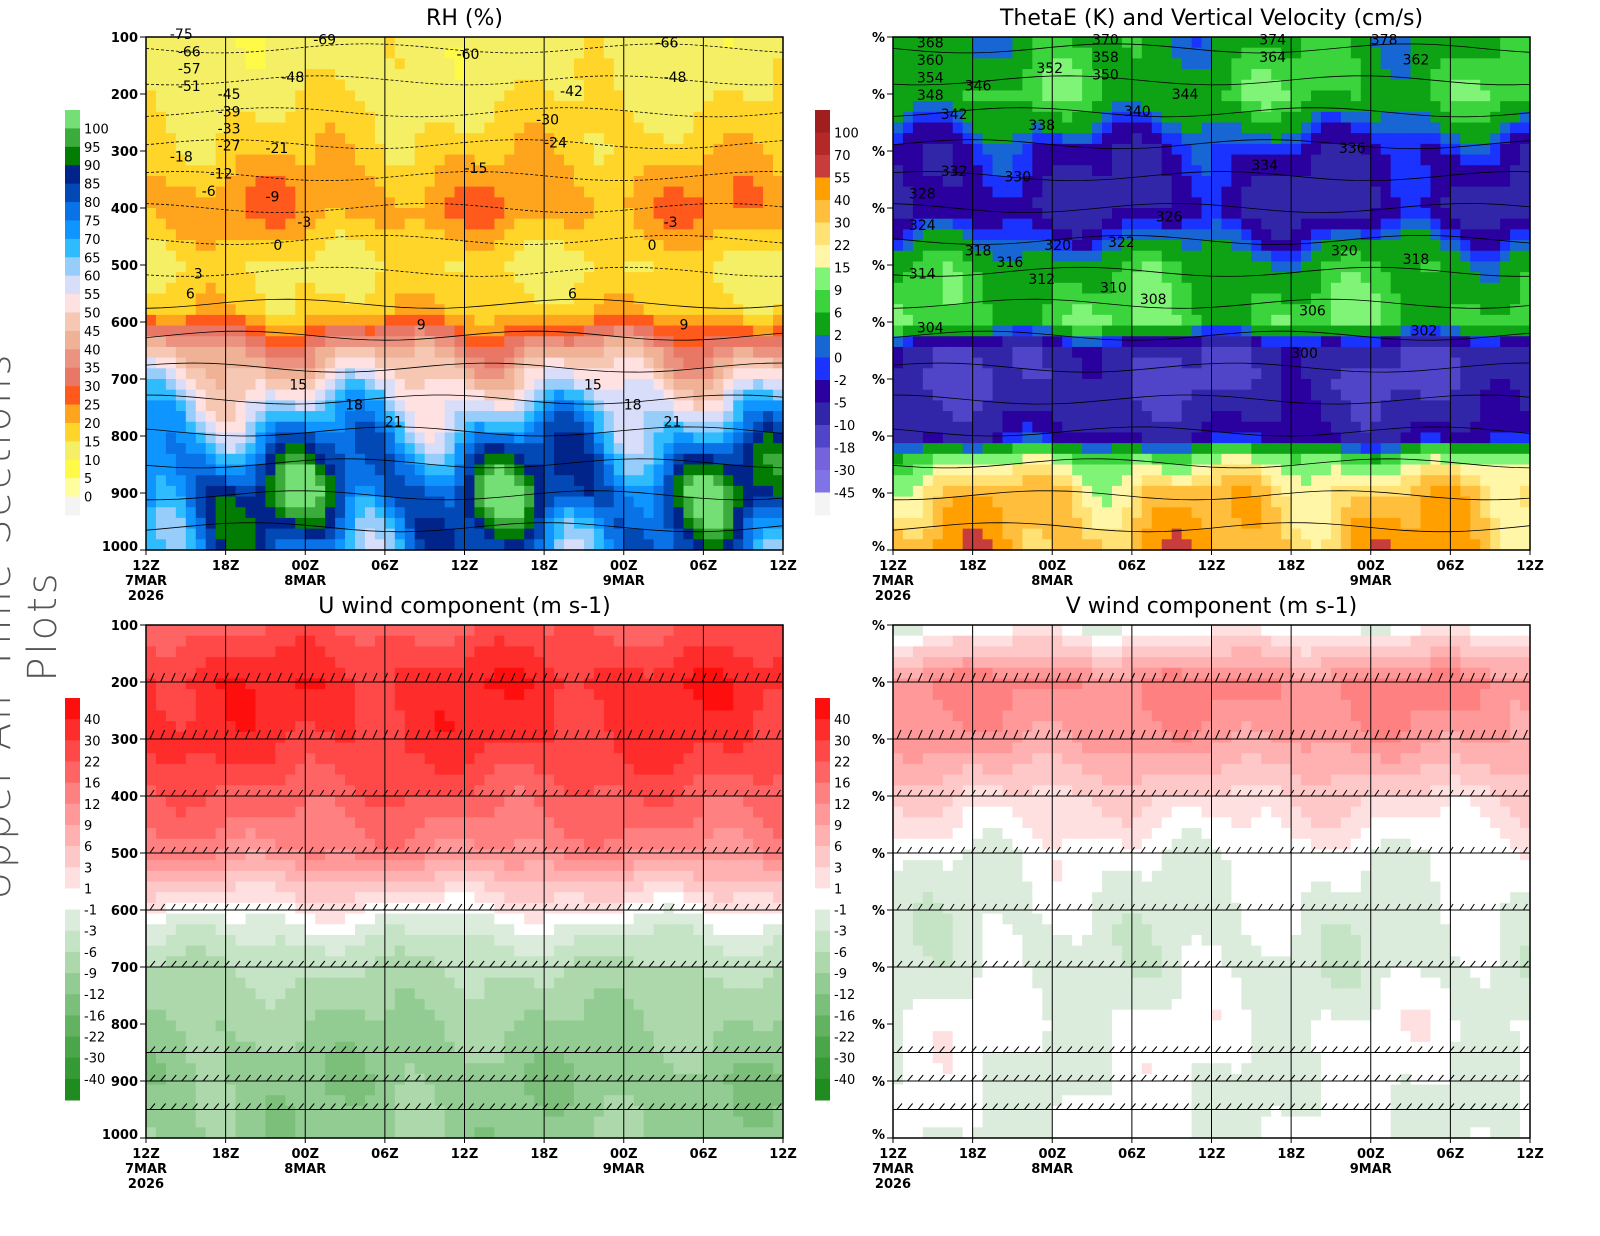  What do you see at coordinates (673, 423) in the screenshot?
I see `contour-label: 21` at bounding box center [673, 423].